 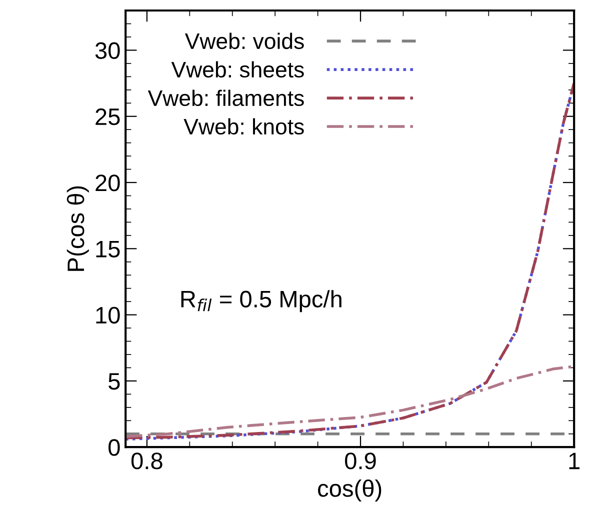 What do you see at coordinates (237, 69) in the screenshot?
I see `legend-label: Vweb: sheets` at bounding box center [237, 69].